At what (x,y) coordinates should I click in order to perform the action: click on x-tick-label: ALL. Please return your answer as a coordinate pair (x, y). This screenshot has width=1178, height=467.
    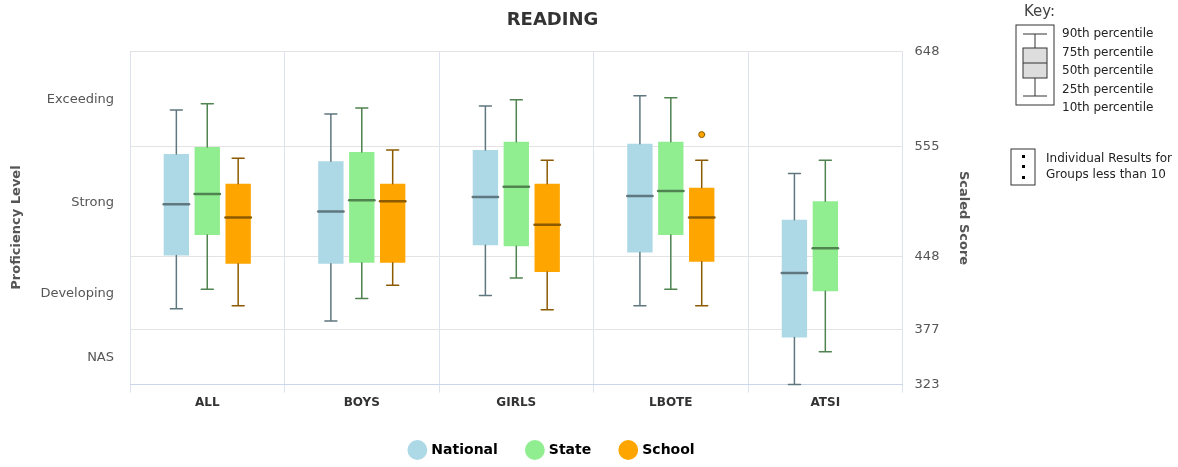
    Looking at the image, I should click on (207, 401).